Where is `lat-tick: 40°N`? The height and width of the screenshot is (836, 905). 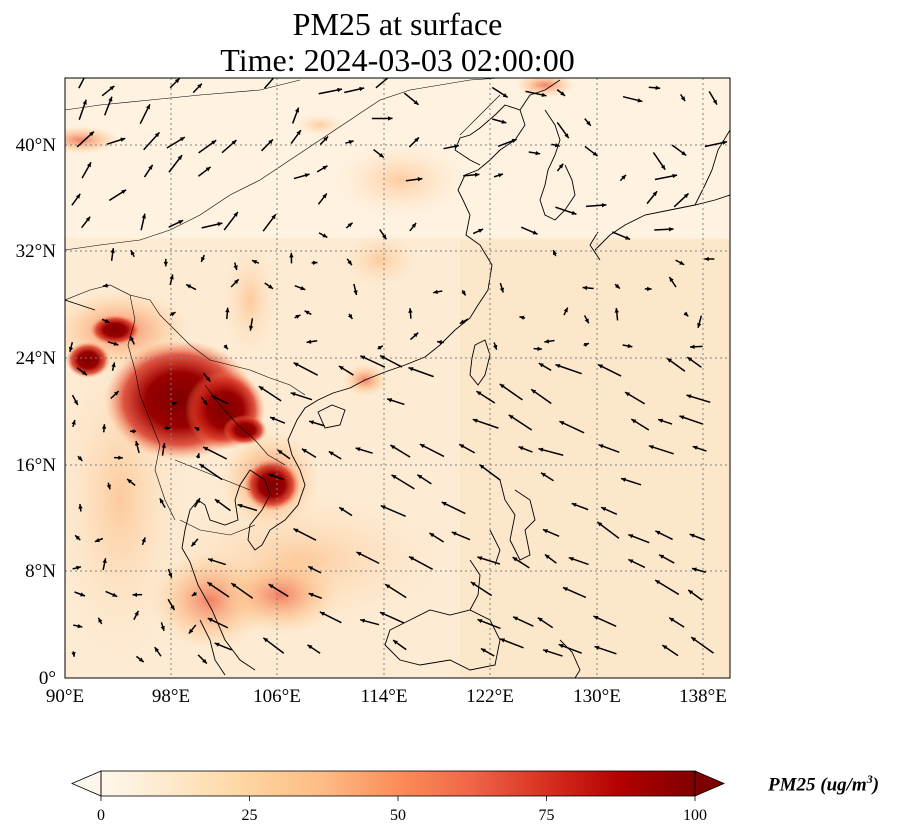 lat-tick: 40°N is located at coordinates (36, 145).